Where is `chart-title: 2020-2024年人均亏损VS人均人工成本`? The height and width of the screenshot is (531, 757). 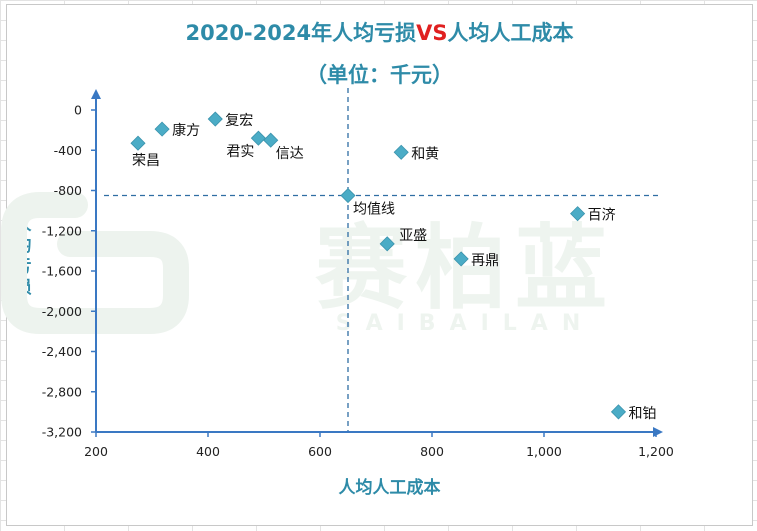 chart-title: 2020-2024年人均亏损VS人均人工成本 is located at coordinates (379, 32).